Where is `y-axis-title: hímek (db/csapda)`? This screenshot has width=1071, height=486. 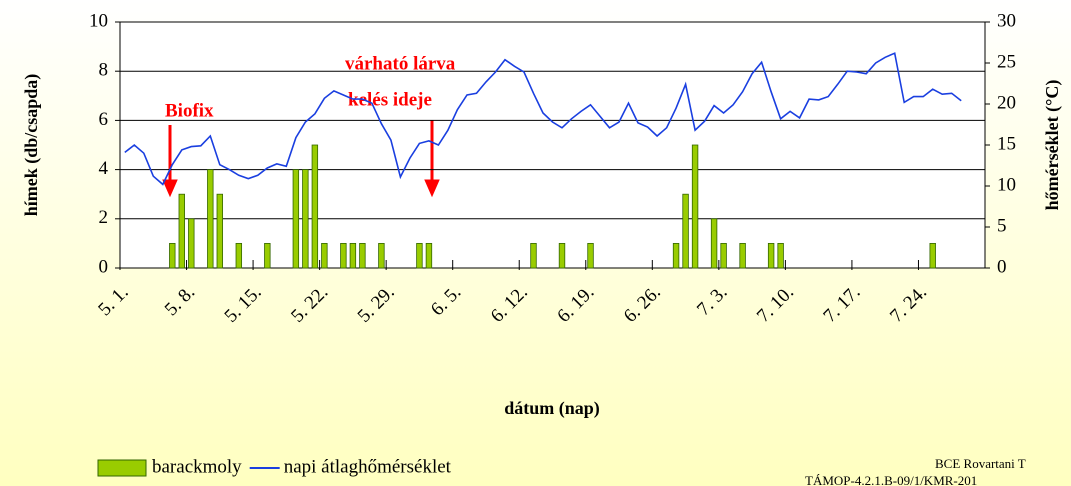
y-axis-title: hímek (db/csapda) is located at coordinates (31, 145).